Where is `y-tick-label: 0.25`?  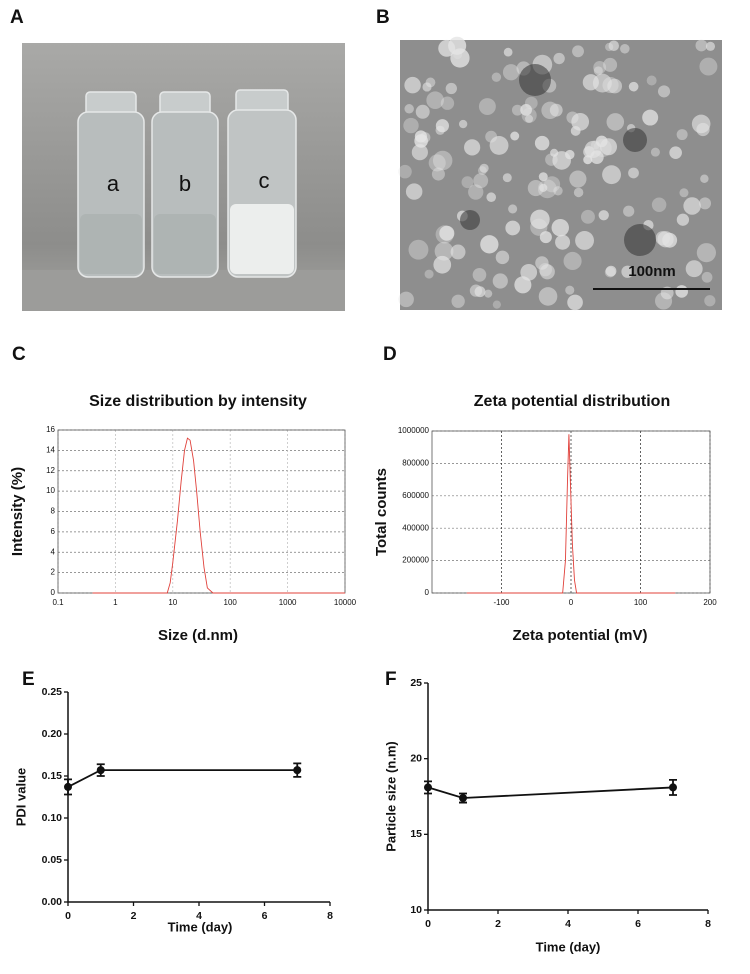
y-tick-label: 0.25 is located at coordinates (52, 692).